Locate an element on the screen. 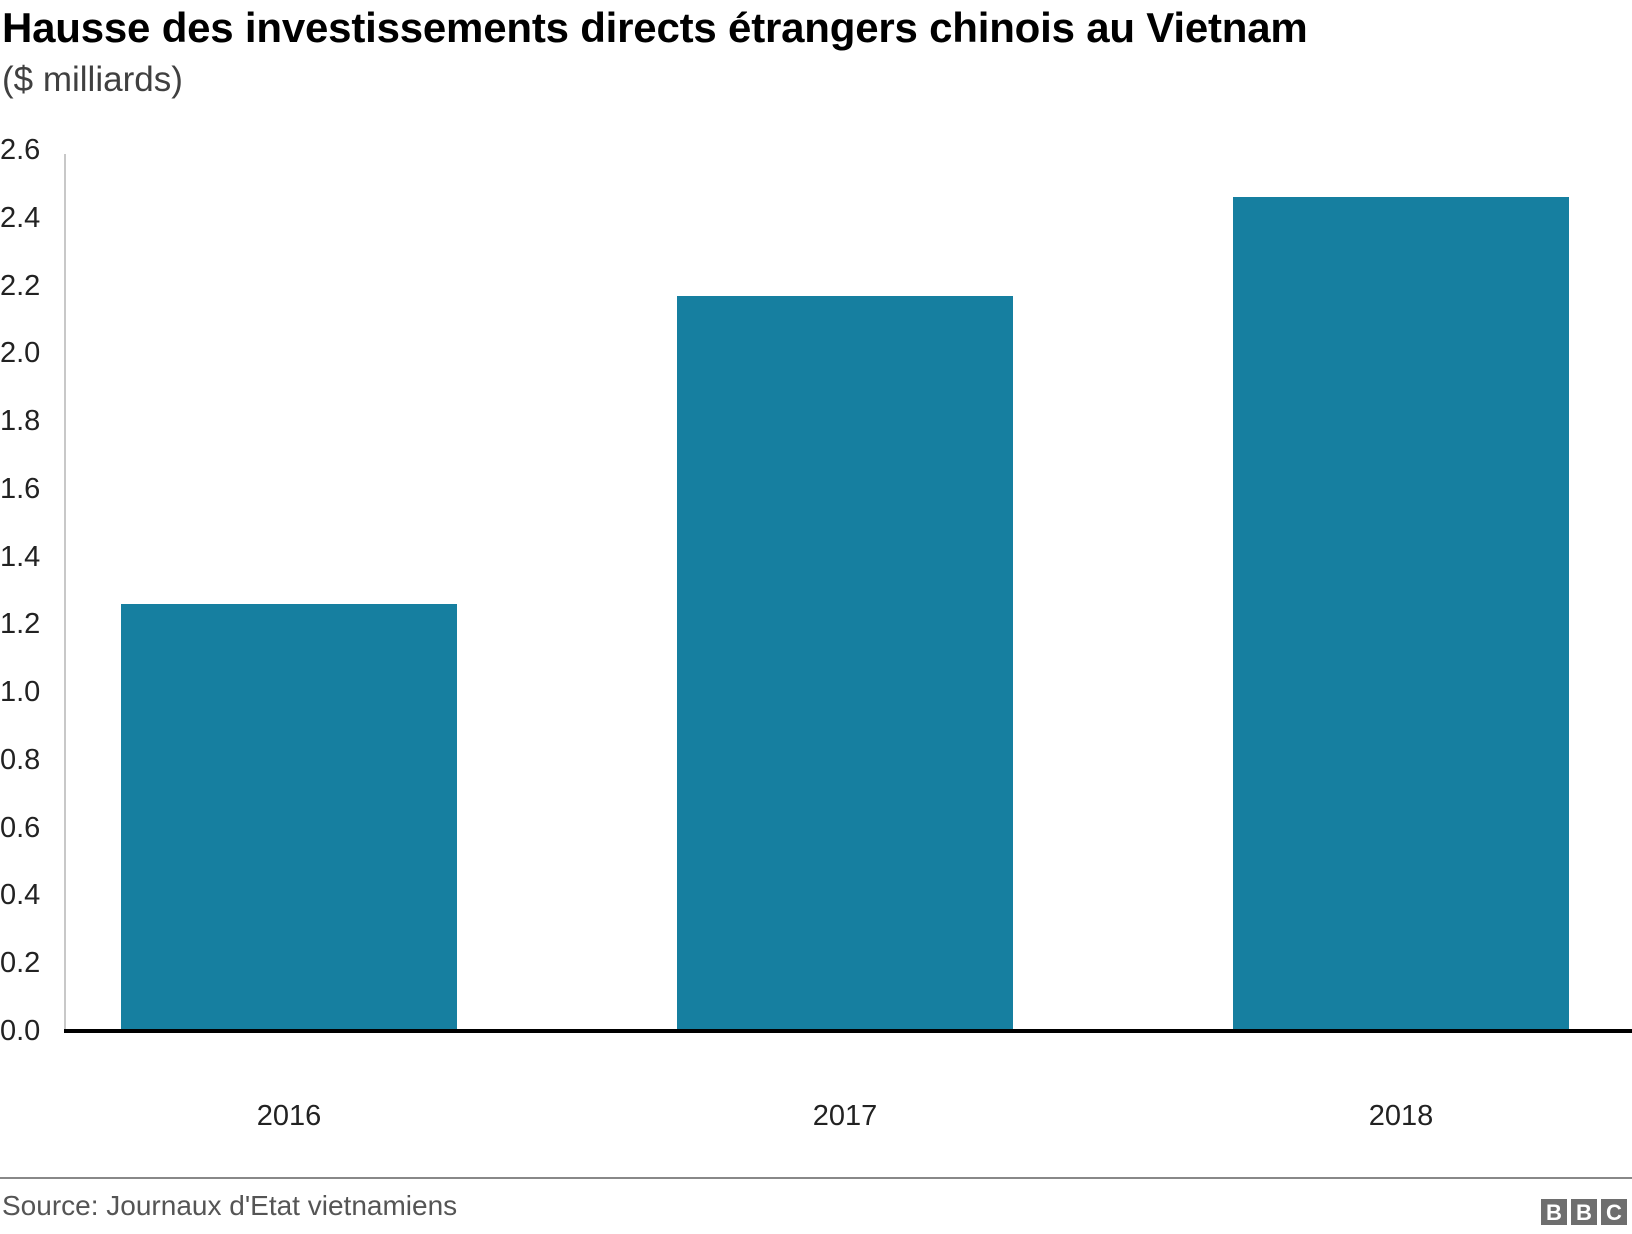  y-tick-label: 1.0 is located at coordinates (20, 692).